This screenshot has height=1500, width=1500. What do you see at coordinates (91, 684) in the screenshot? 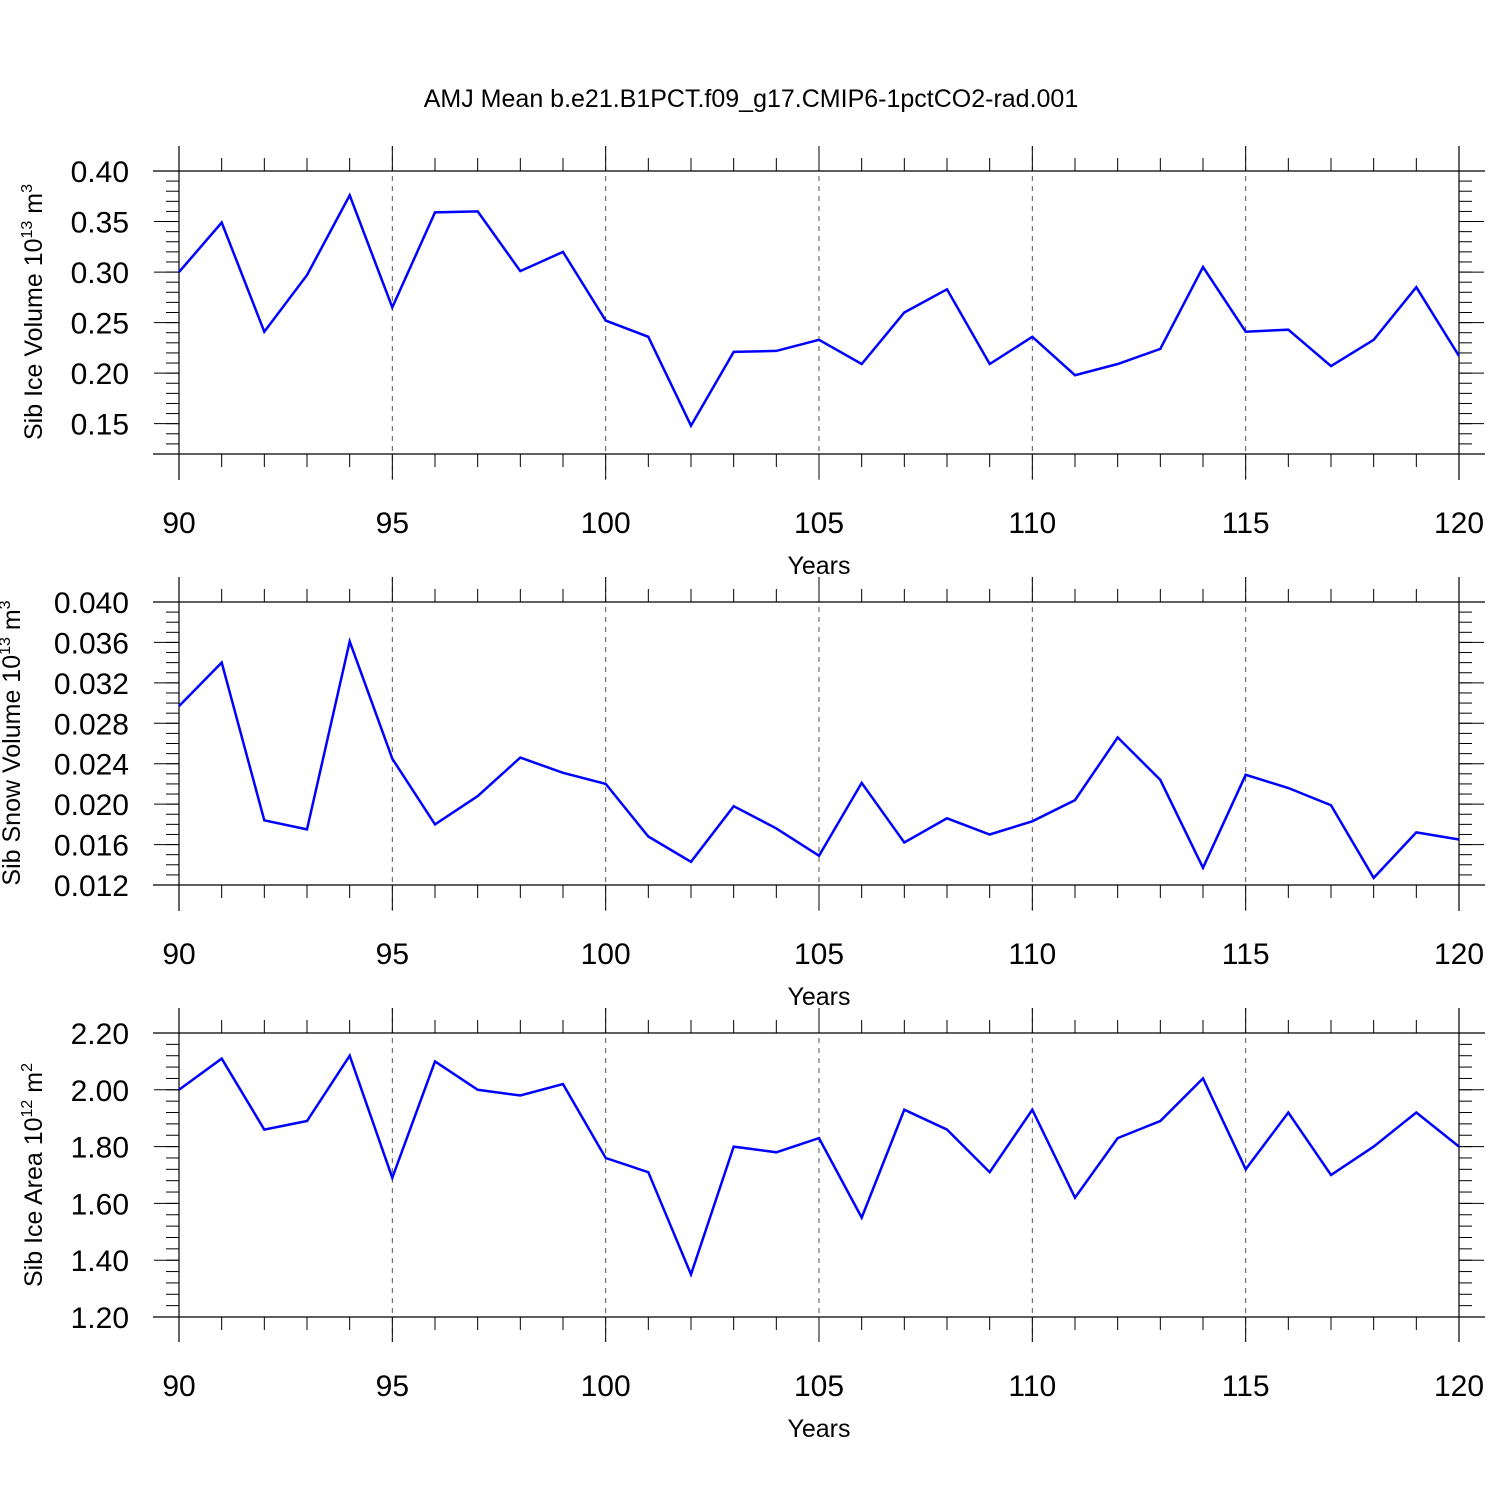
I see `y-tick-label: 0.032` at bounding box center [91, 684].